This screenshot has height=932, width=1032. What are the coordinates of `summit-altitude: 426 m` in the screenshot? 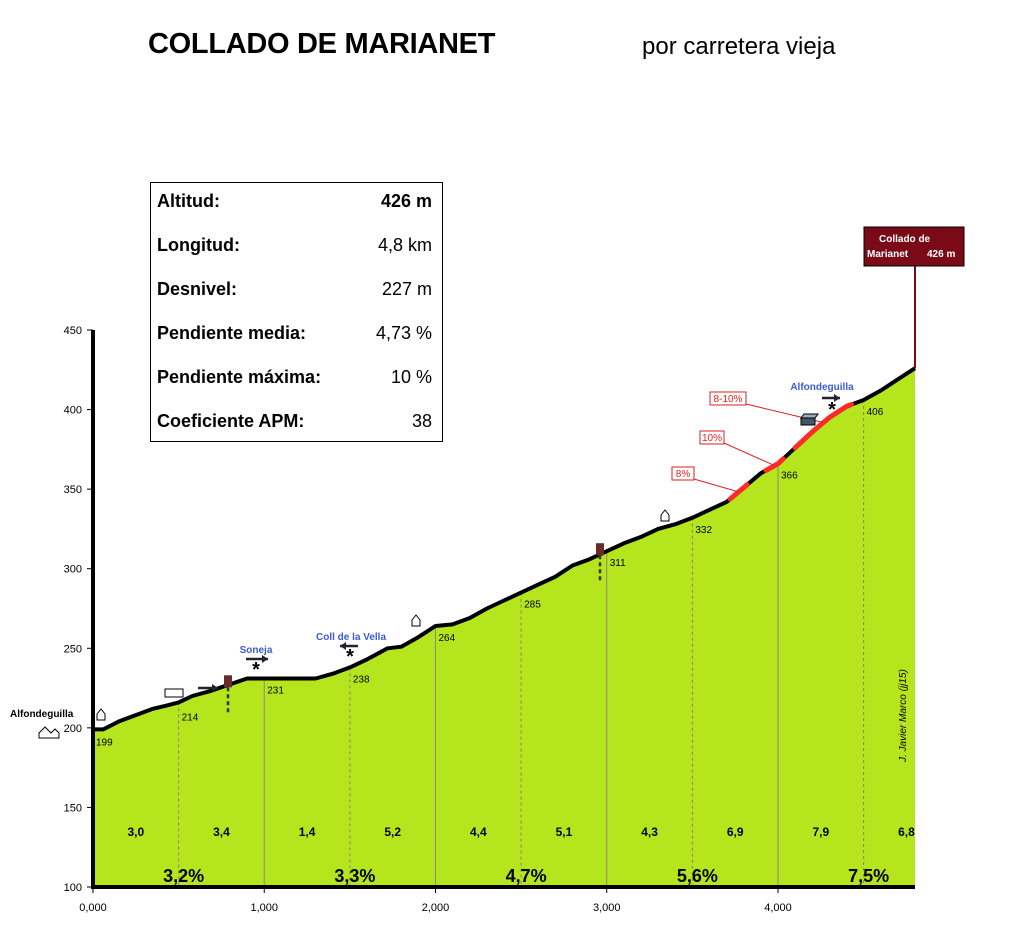 It's located at (941, 254).